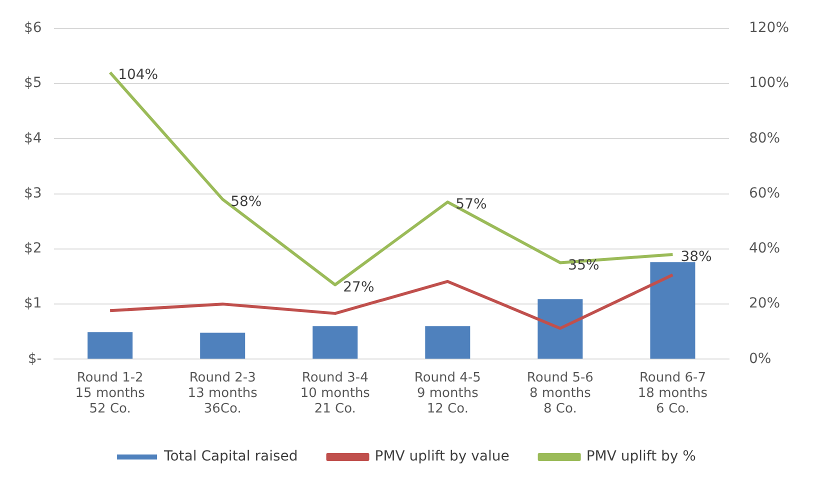  What do you see at coordinates (769, 28) in the screenshot?
I see `y2-tick-label: 120%` at bounding box center [769, 28].